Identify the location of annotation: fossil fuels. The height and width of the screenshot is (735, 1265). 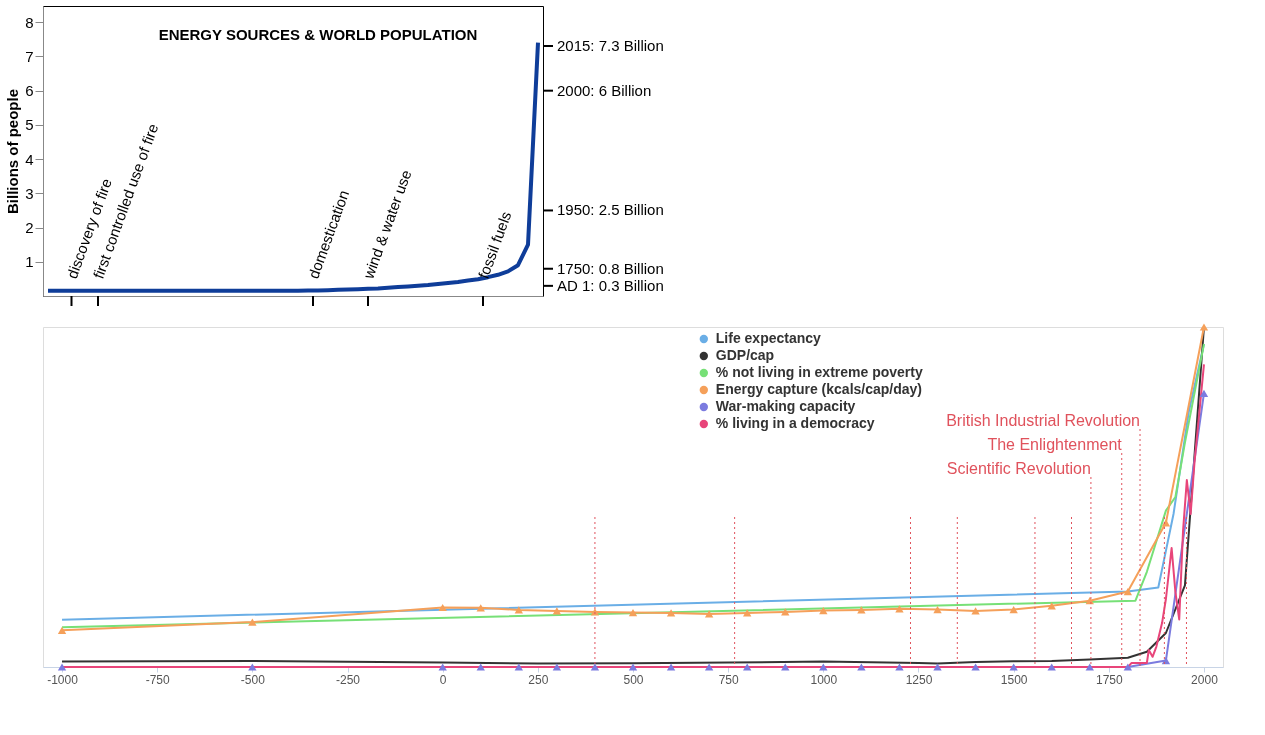
(494, 245).